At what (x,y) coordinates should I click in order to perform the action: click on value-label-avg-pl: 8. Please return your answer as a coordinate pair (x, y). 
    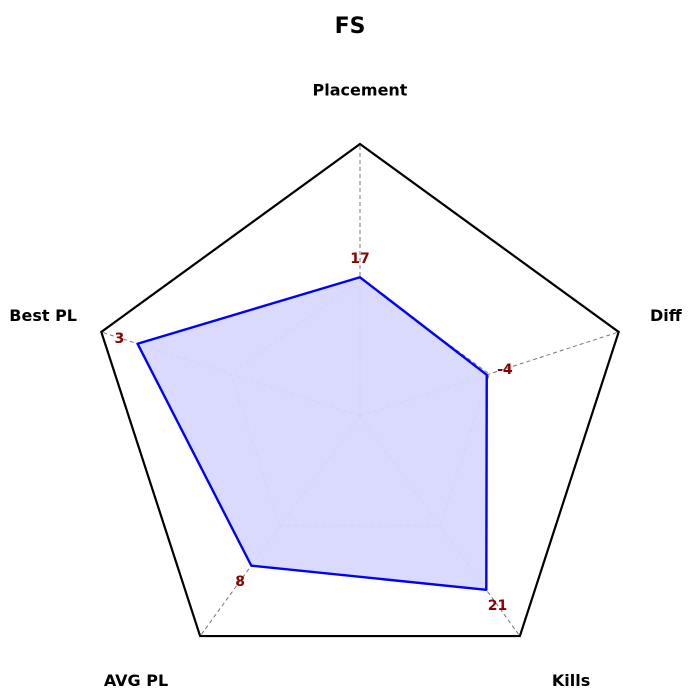
    Looking at the image, I should click on (240, 582).